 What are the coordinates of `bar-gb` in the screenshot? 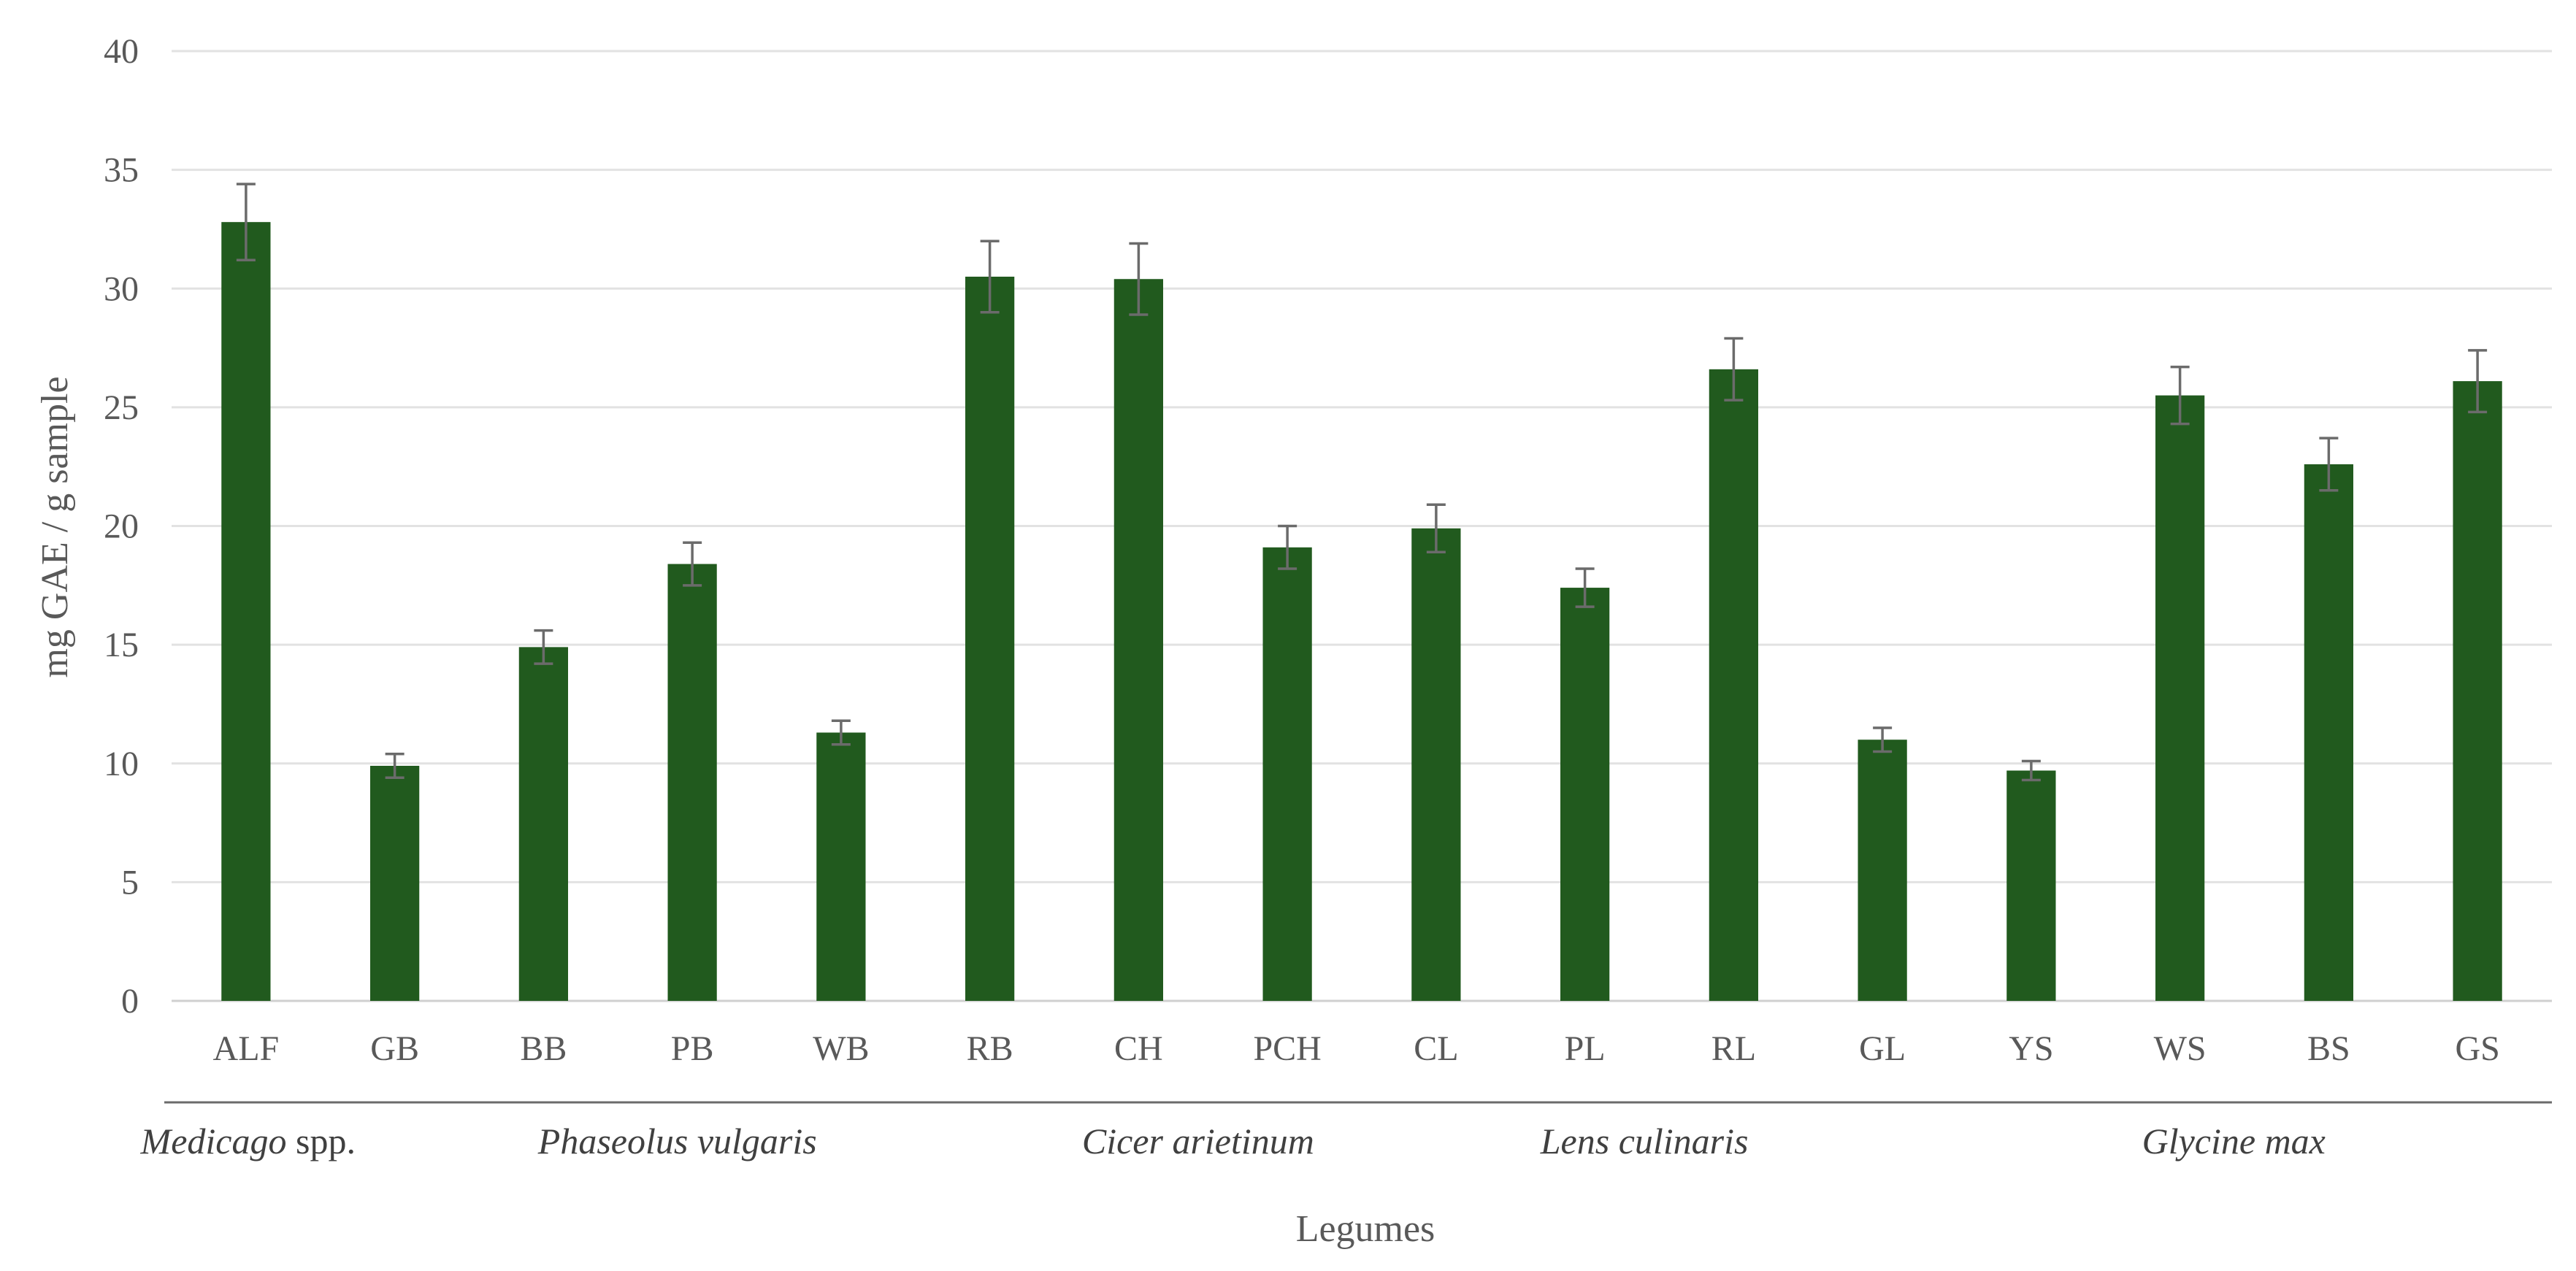 It's located at (395, 883).